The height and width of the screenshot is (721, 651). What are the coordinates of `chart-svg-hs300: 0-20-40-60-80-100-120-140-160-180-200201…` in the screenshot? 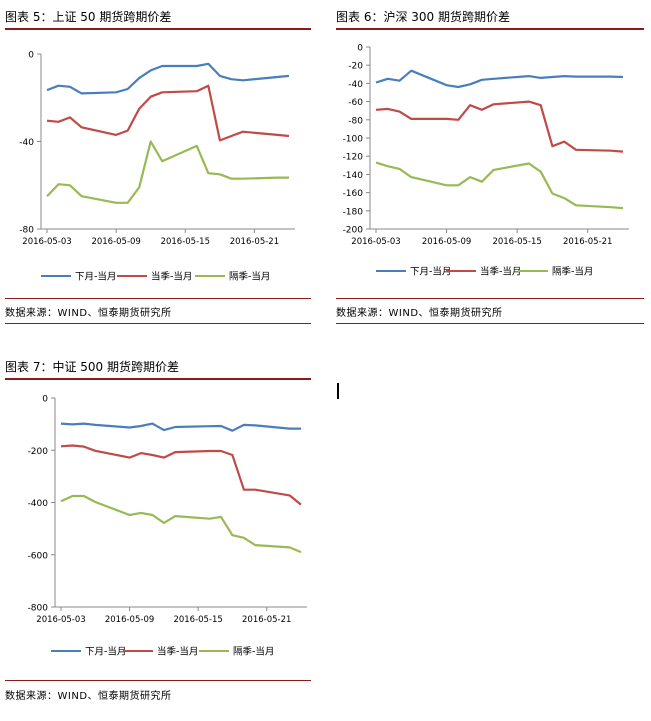 It's located at (486, 161).